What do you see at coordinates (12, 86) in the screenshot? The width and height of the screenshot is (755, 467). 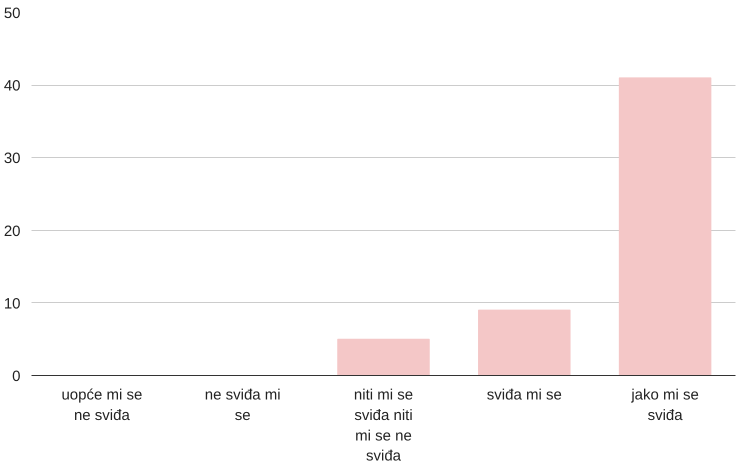 I see `y-tick-label: 40` at bounding box center [12, 86].